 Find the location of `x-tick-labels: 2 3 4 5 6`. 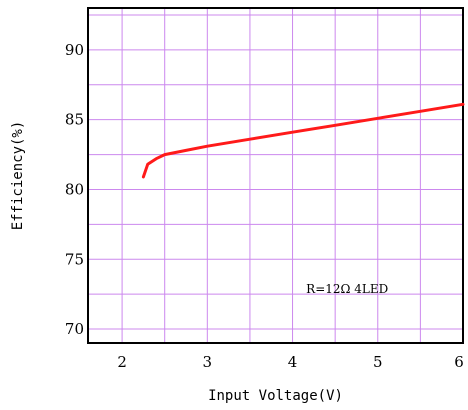

x-tick-labels: 2 3 4 5 6 is located at coordinates (290, 362).